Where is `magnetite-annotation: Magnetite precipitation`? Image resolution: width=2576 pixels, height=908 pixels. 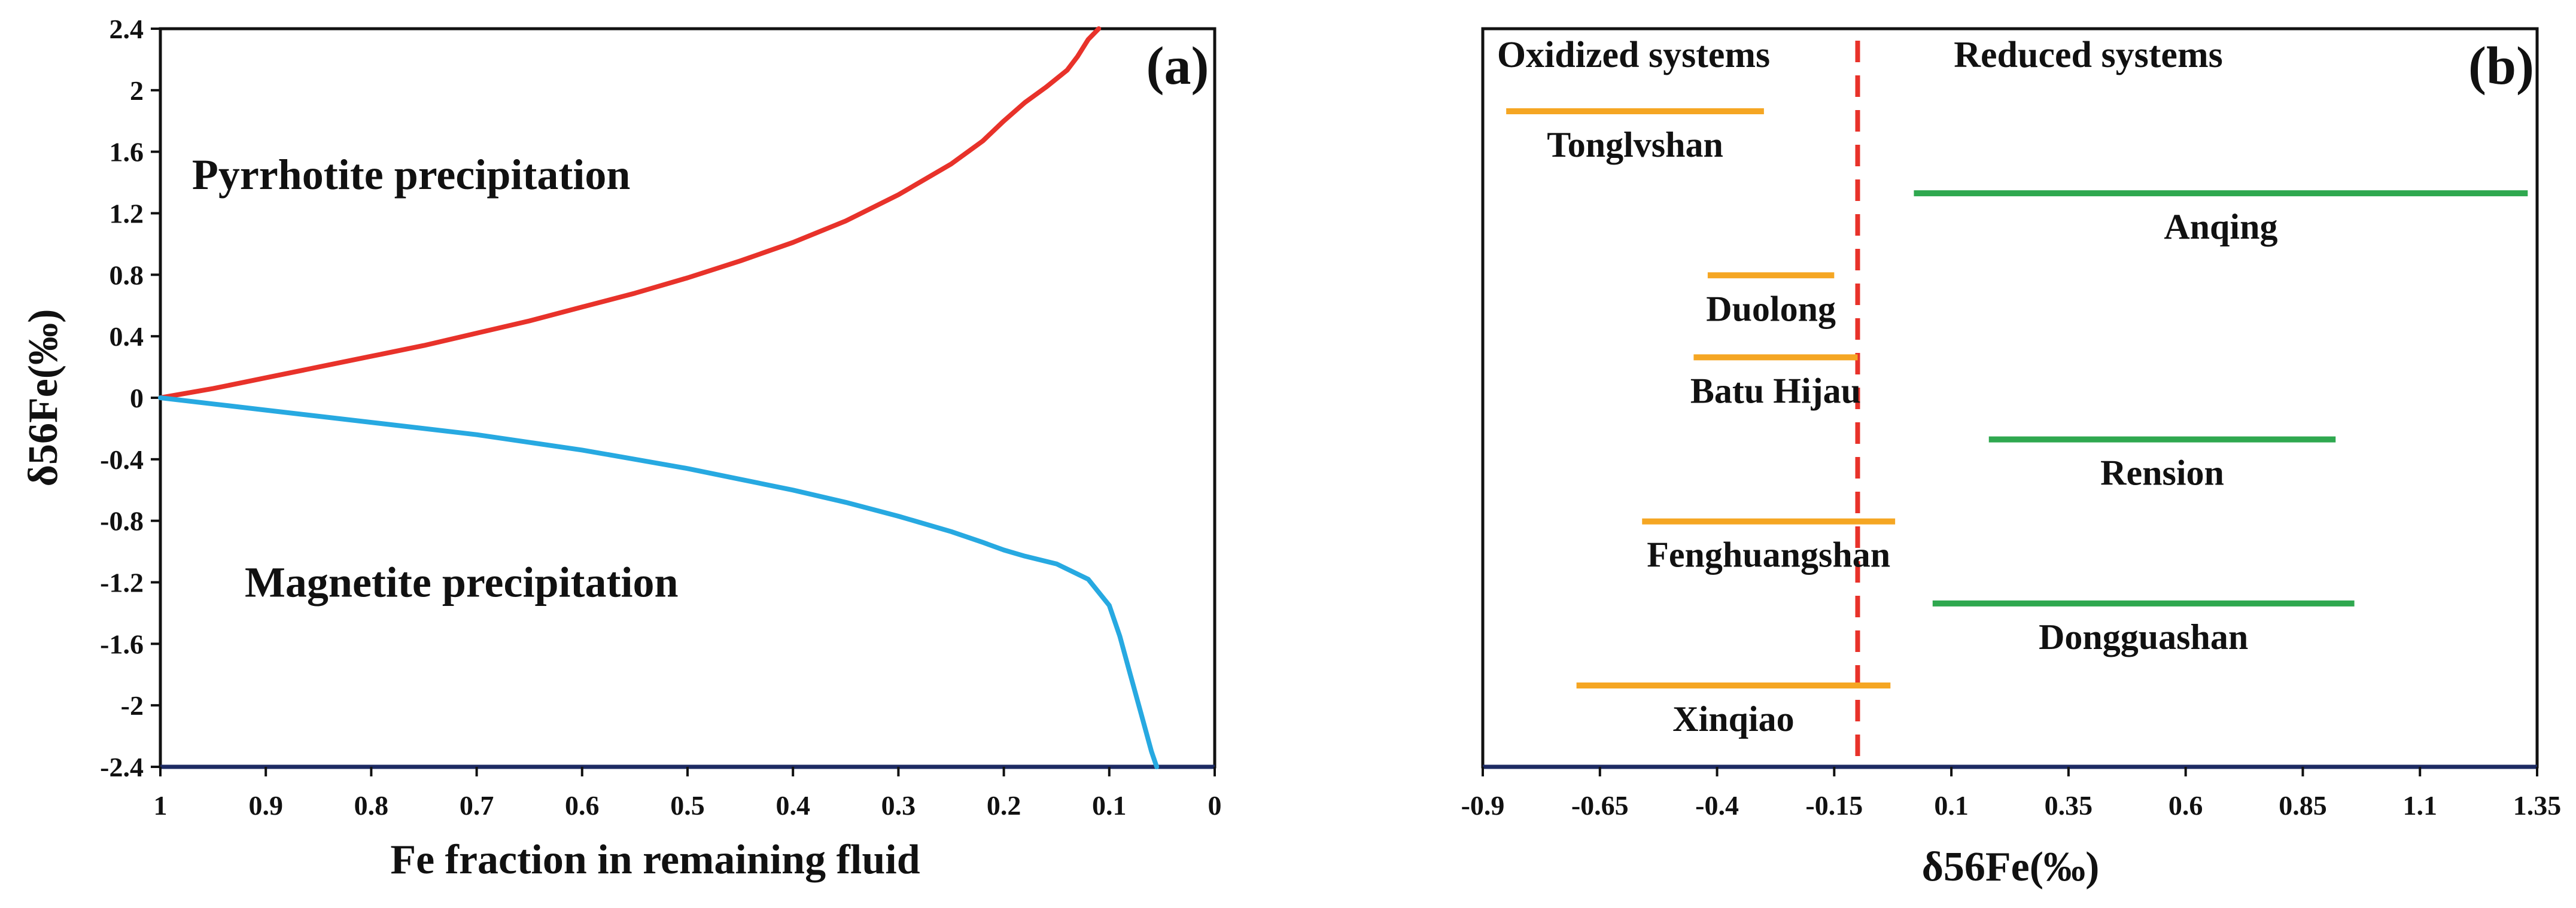
magnetite-annotation: Magnetite precipitation is located at coordinates (462, 583).